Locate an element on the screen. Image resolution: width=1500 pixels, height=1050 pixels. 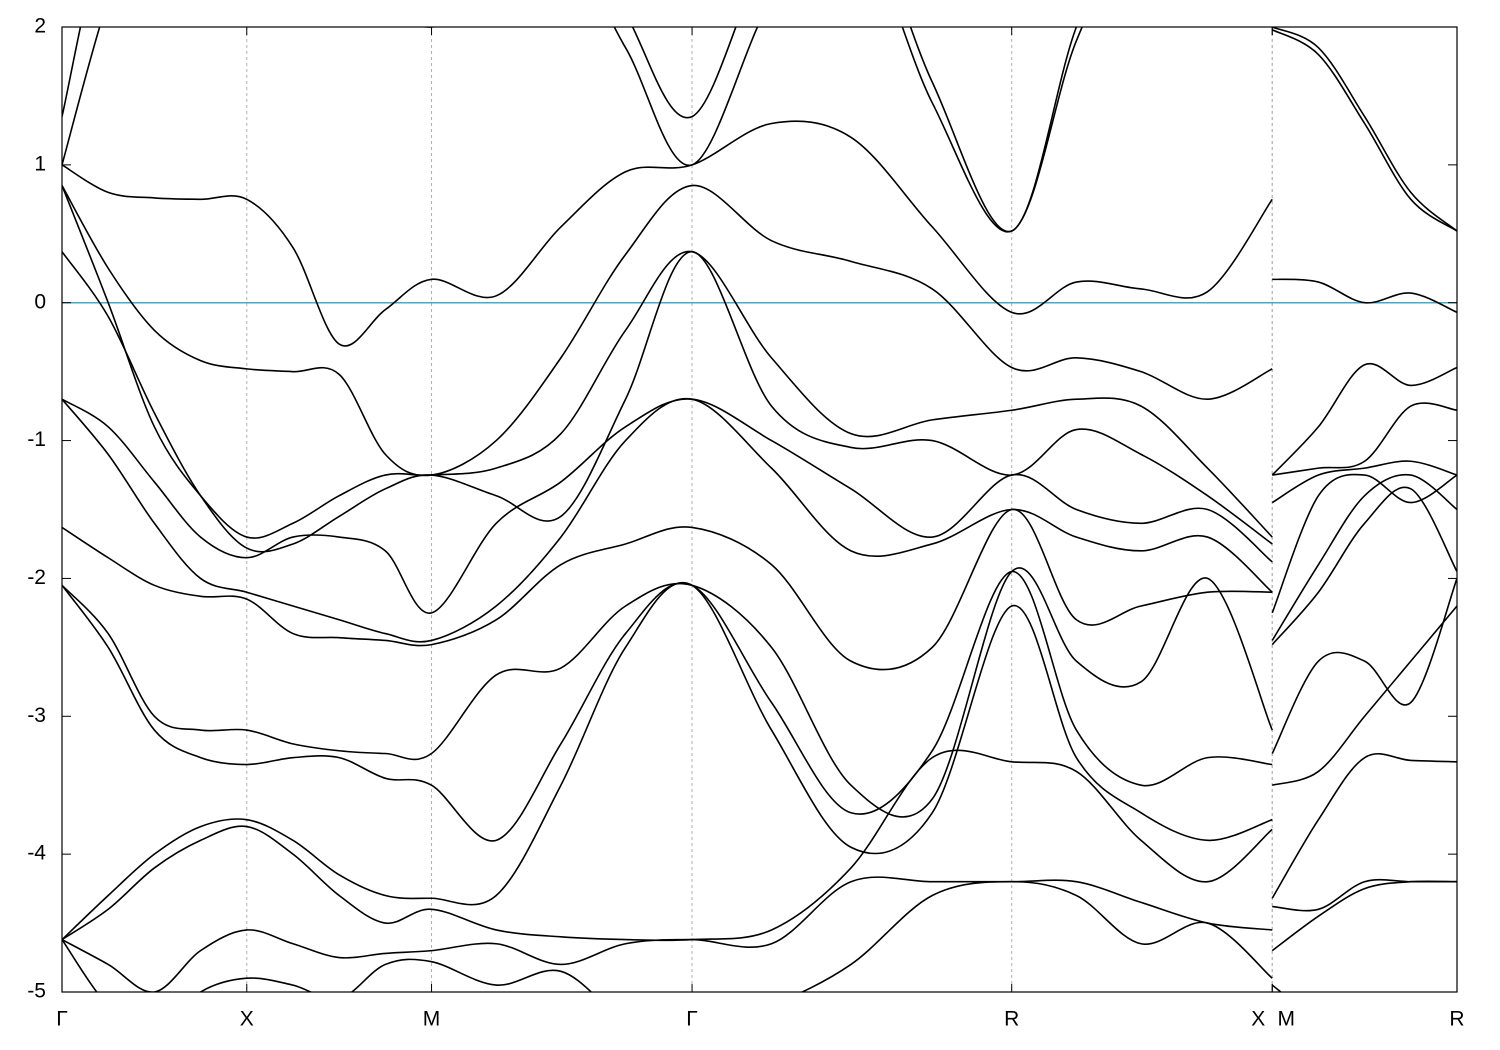
y-tick-label: -3 is located at coordinates (36, 715).